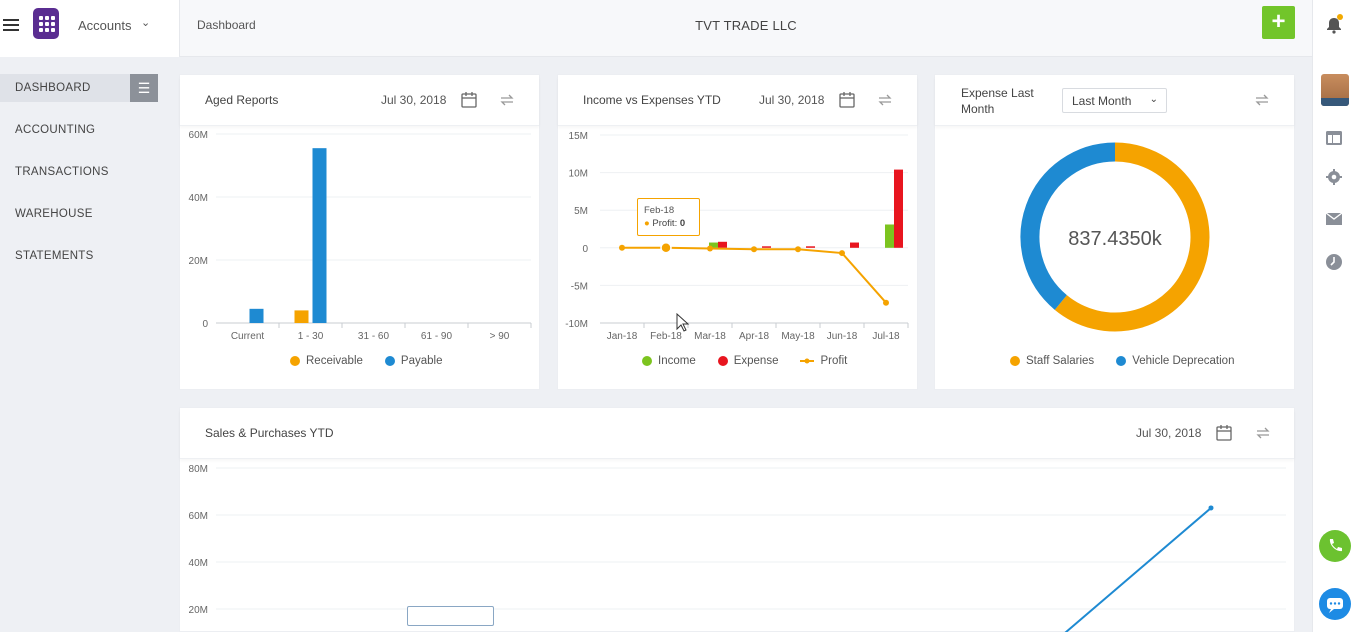 The width and height of the screenshot is (1354, 632). Describe the element at coordinates (65, 88) in the screenshot. I see `nav-item-dashboard: DASHBOARD` at that location.